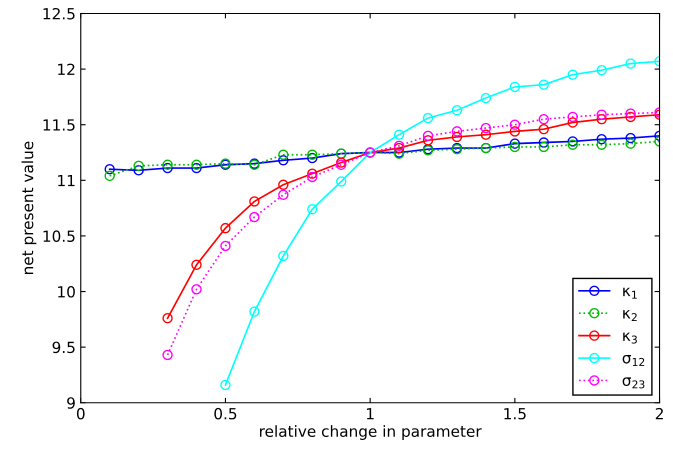 The width and height of the screenshot is (673, 450). Describe the element at coordinates (66, 69) in the screenshot. I see `y-tick-label: 12` at that location.